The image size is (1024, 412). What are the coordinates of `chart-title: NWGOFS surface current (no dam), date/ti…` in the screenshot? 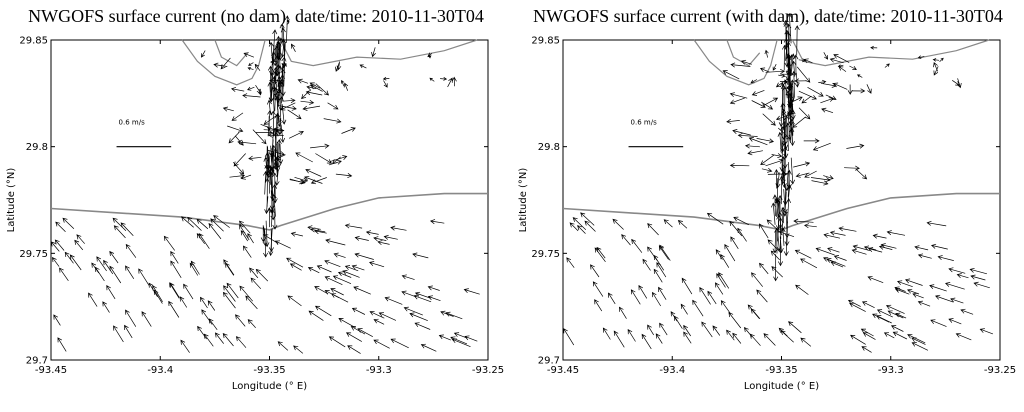 It's located at (256, 16).